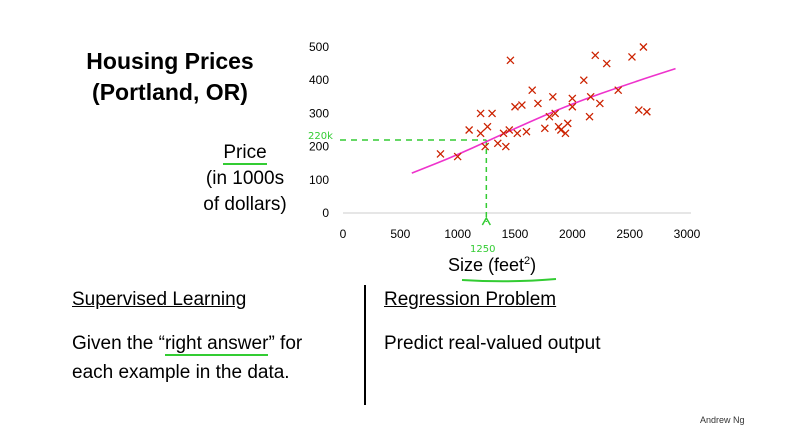 The image size is (790, 443). Describe the element at coordinates (319, 47) in the screenshot. I see `y-tick-label: 500` at that location.